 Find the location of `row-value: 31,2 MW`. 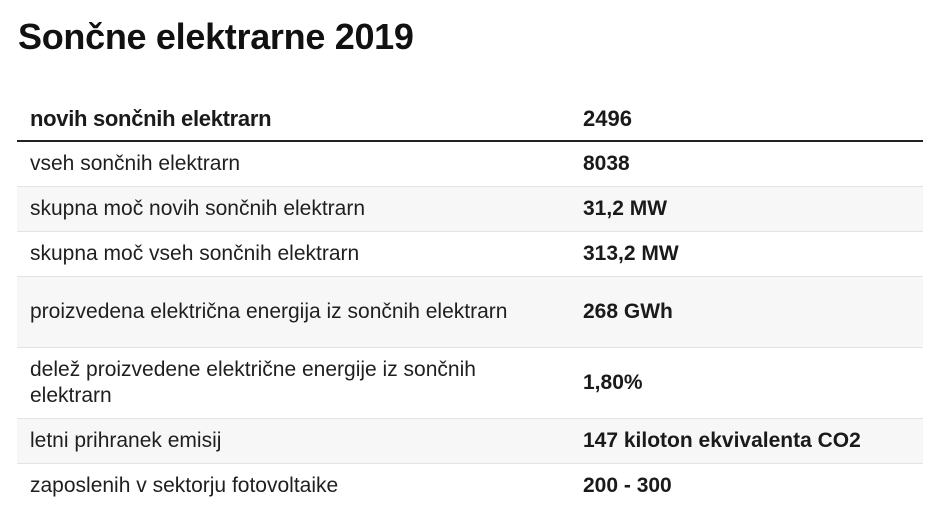

row-value: 31,2 MW is located at coordinates (625, 208).